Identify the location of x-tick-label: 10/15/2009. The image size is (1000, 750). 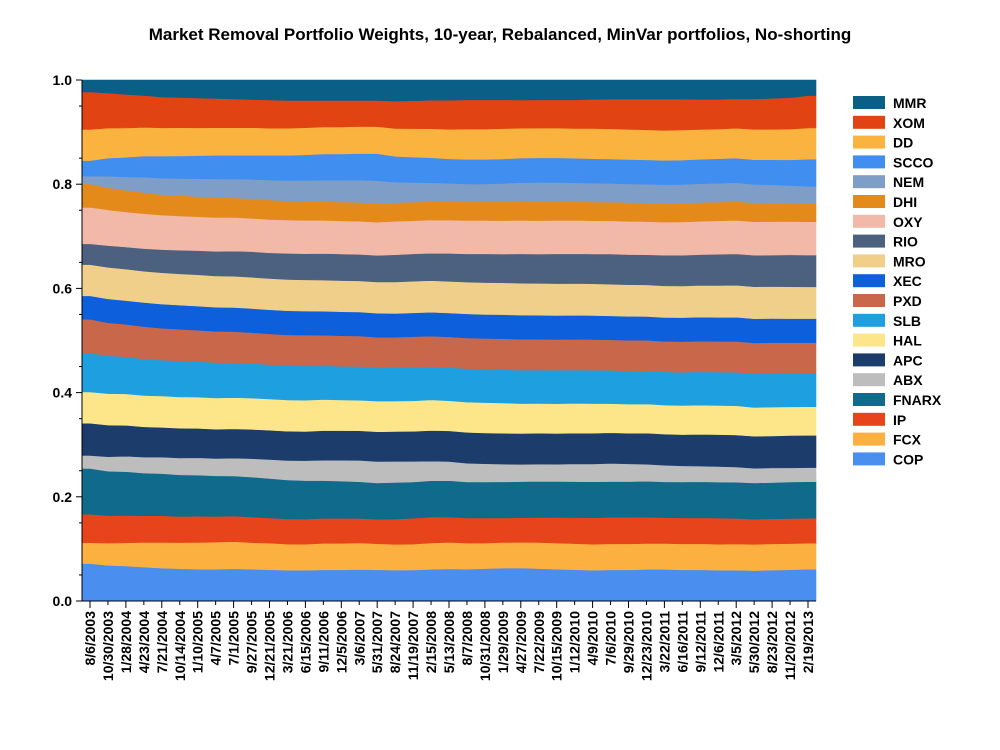
(557, 646).